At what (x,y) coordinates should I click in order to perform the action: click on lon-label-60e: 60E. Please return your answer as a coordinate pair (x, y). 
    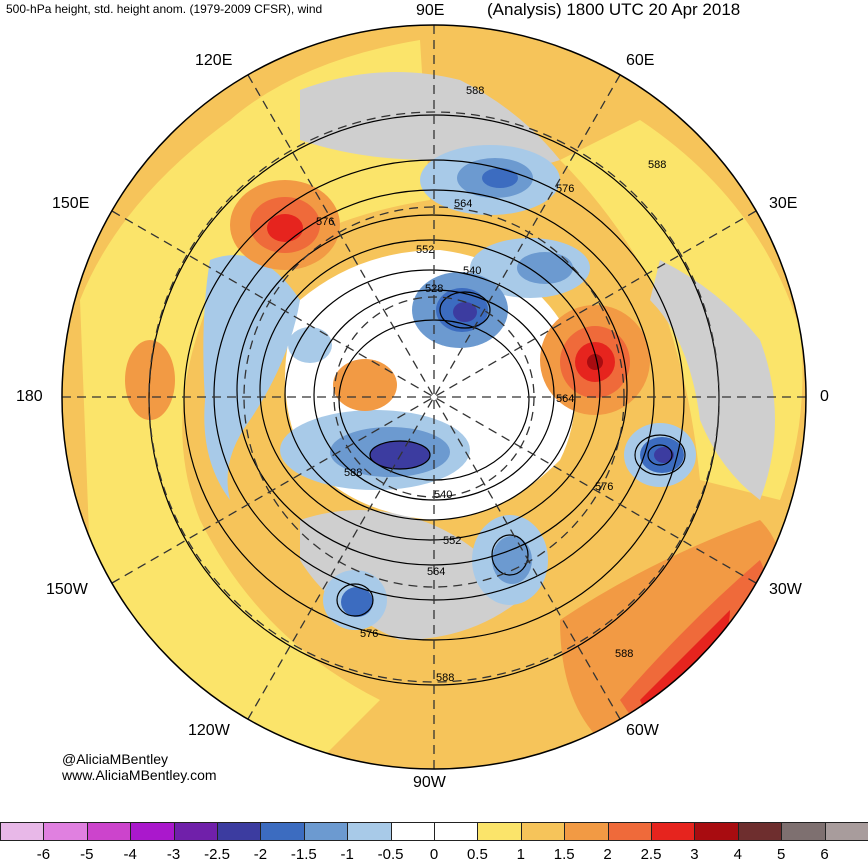
    Looking at the image, I should click on (640, 60).